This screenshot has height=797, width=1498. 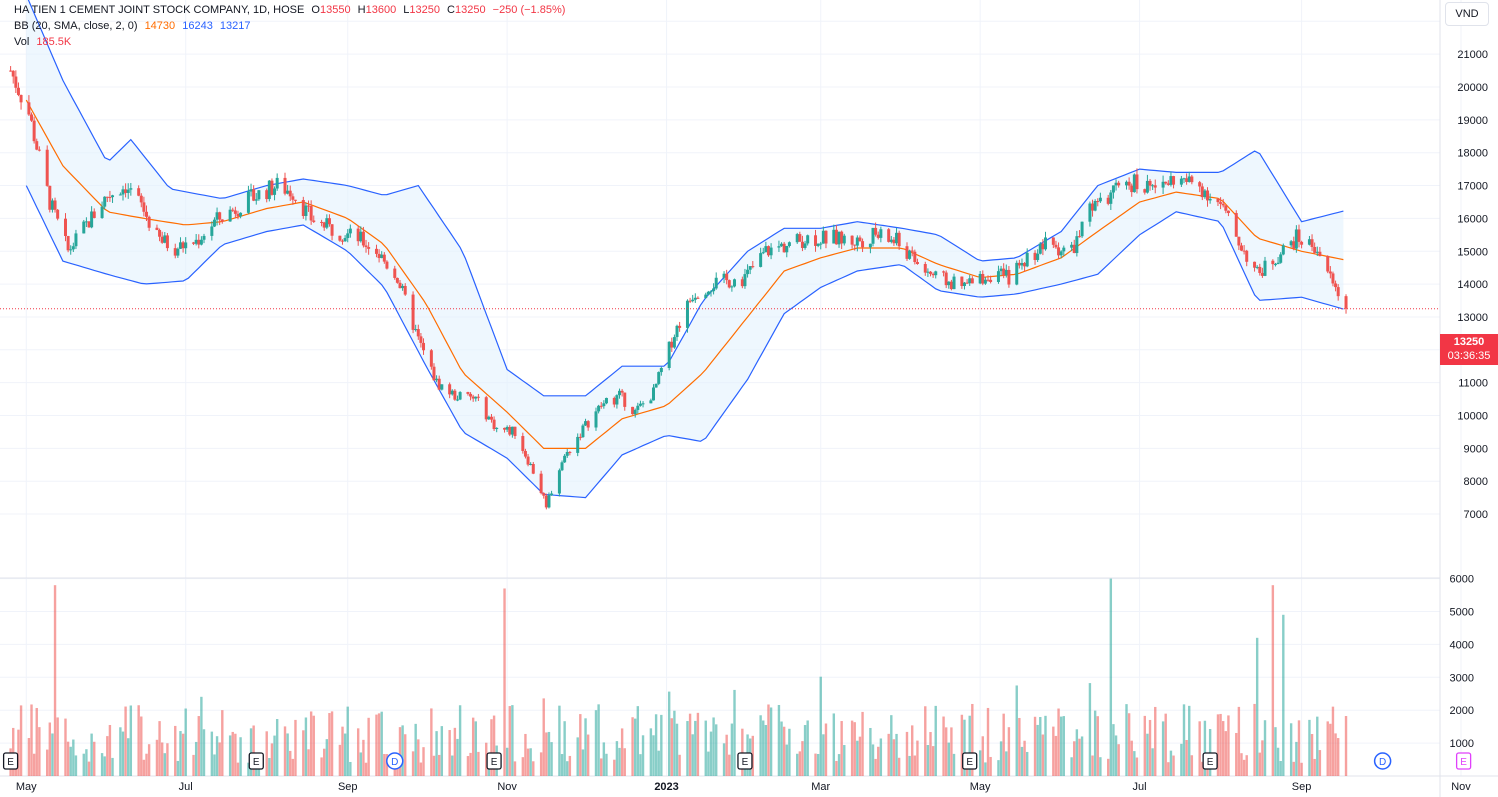 I want to click on earnings-marker-label: E, so click(x=745, y=762).